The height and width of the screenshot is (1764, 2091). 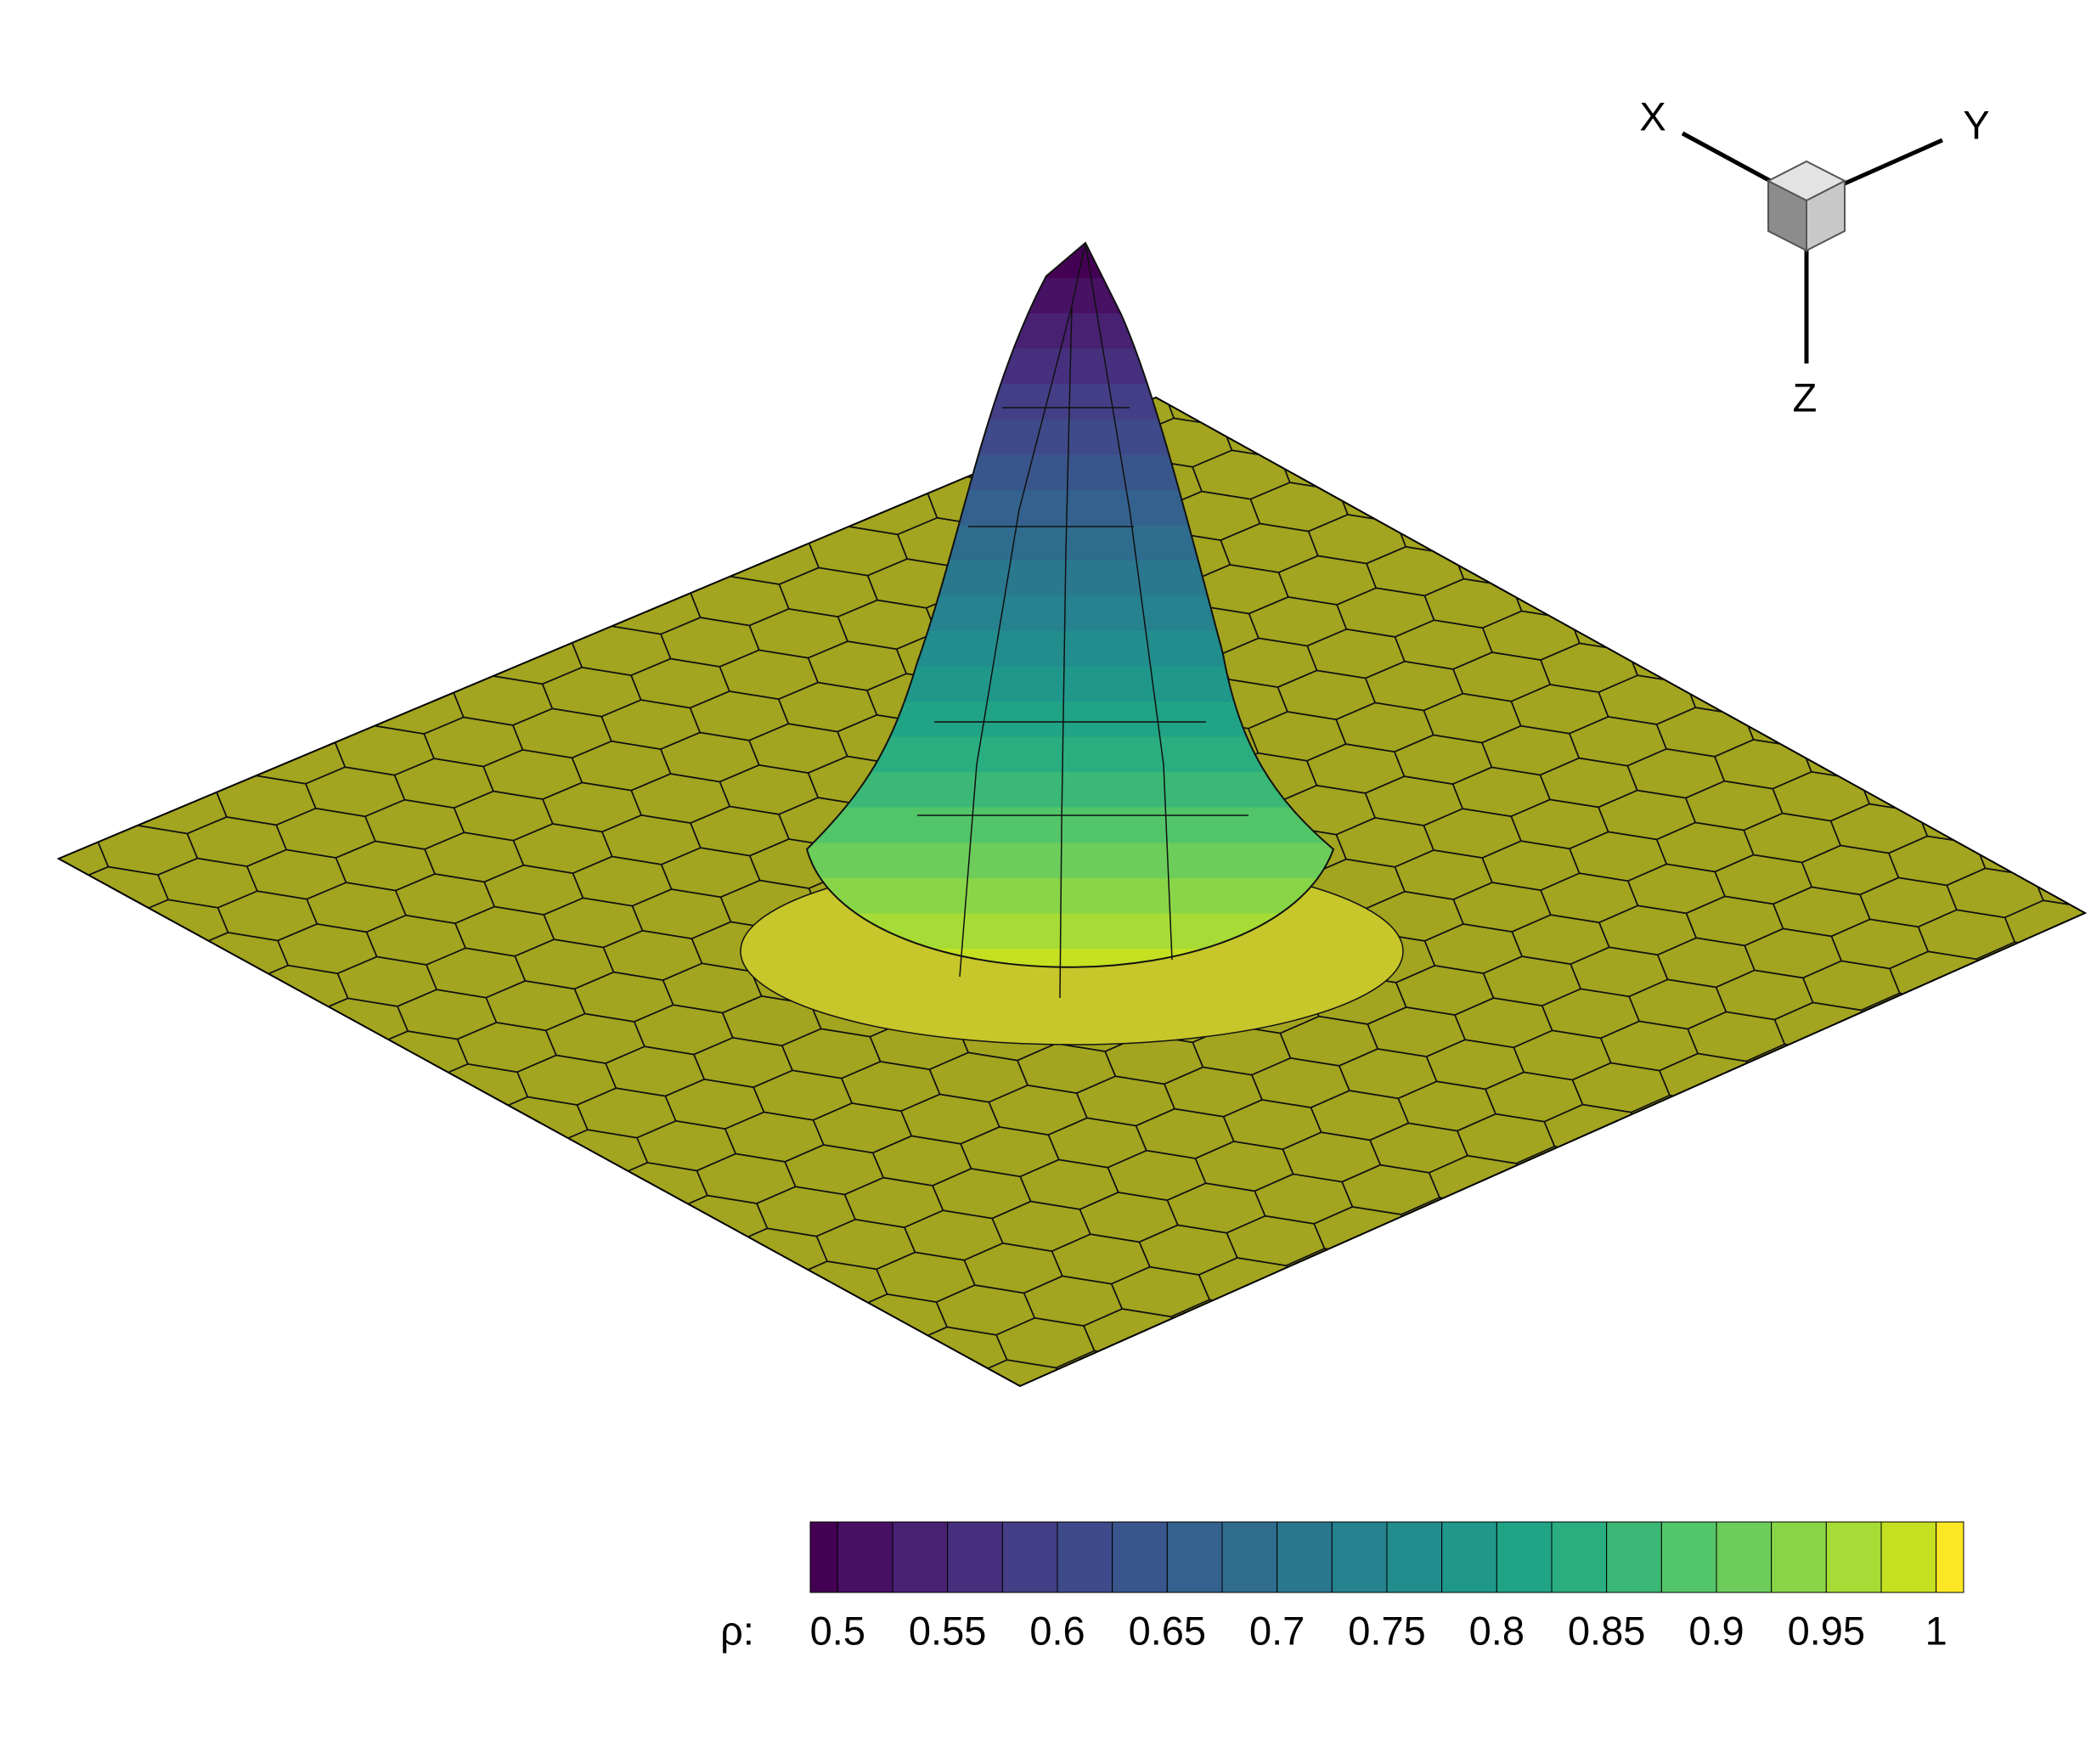 What do you see at coordinates (838, 1631) in the screenshot?
I see `colorbar-tick-label: 0.5` at bounding box center [838, 1631].